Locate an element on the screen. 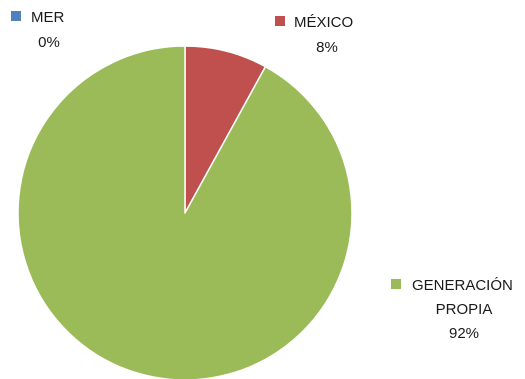  data-label-mer: MER 0% is located at coordinates (38, 30).